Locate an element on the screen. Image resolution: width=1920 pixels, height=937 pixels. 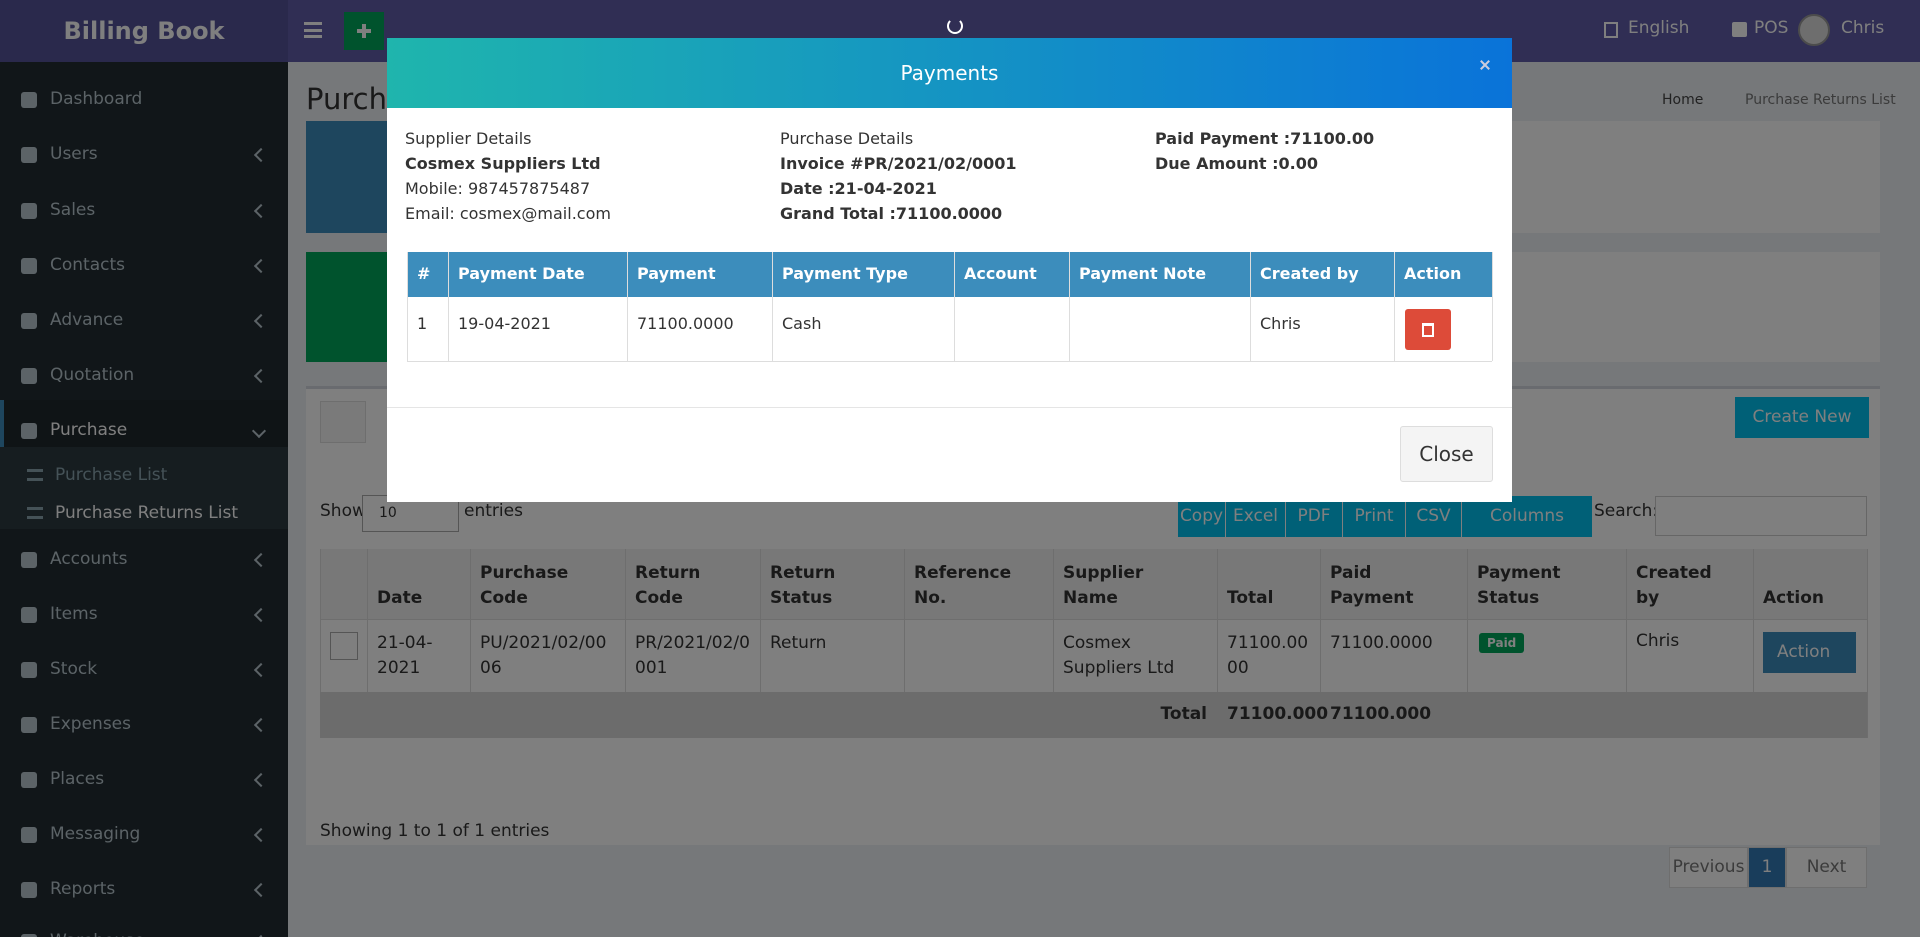
payments-column-header: Payment Type is located at coordinates (845, 273).